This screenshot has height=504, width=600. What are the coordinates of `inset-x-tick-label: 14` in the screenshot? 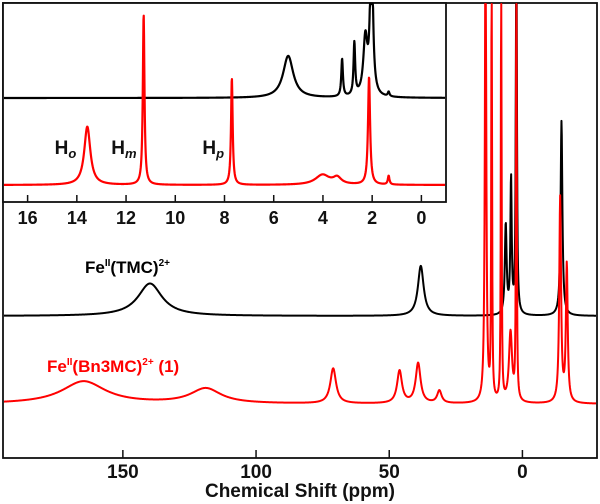 It's located at (77, 218).